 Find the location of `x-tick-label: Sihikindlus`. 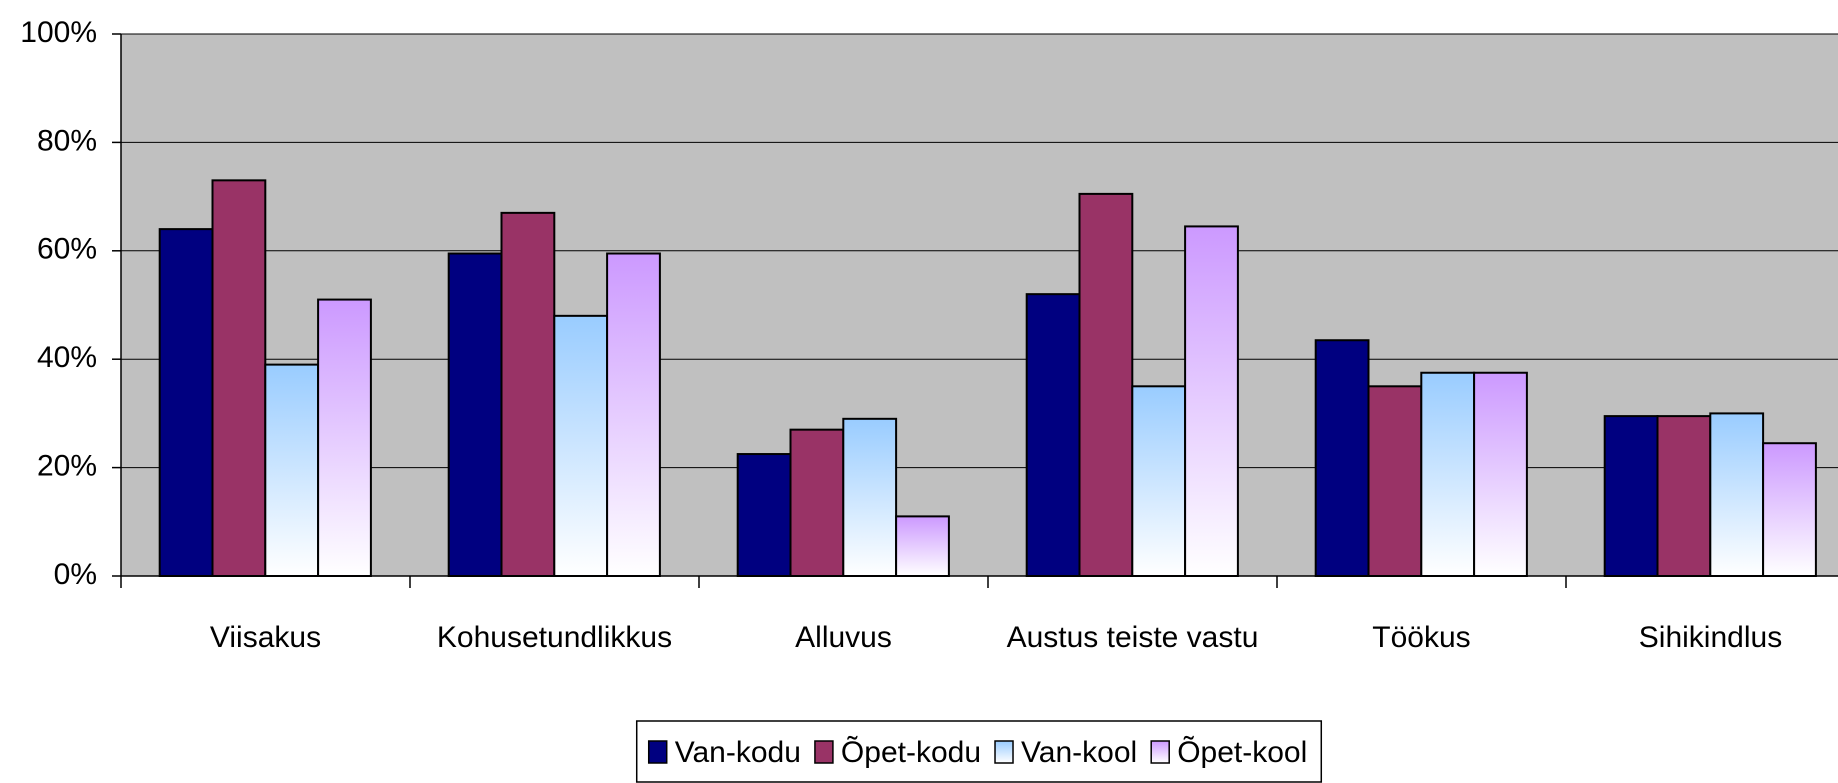

x-tick-label: Sihikindlus is located at coordinates (1710, 637).